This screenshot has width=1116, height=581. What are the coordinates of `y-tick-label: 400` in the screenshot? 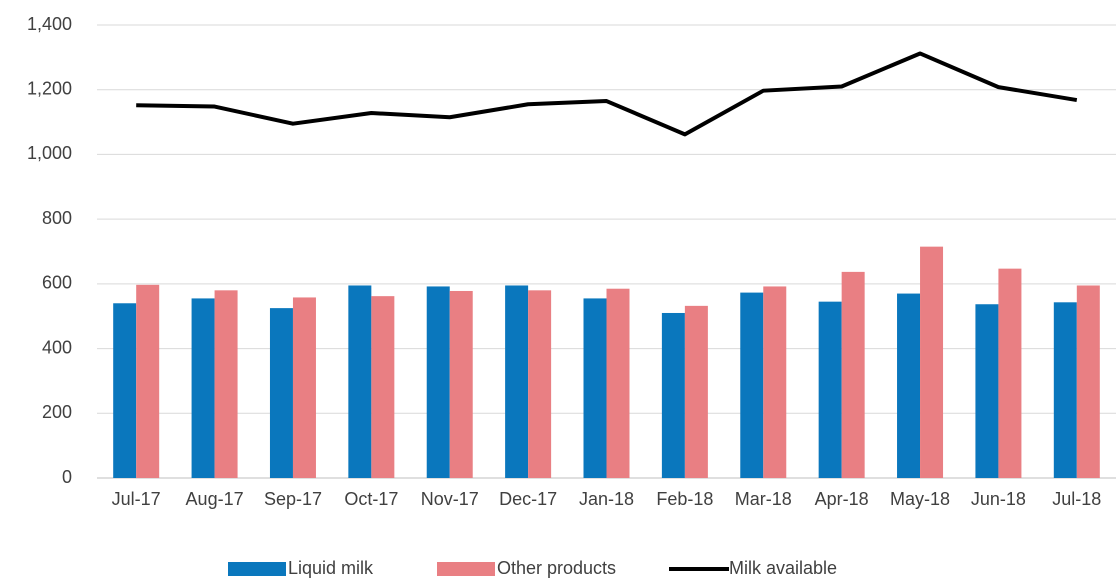 It's located at (57, 347).